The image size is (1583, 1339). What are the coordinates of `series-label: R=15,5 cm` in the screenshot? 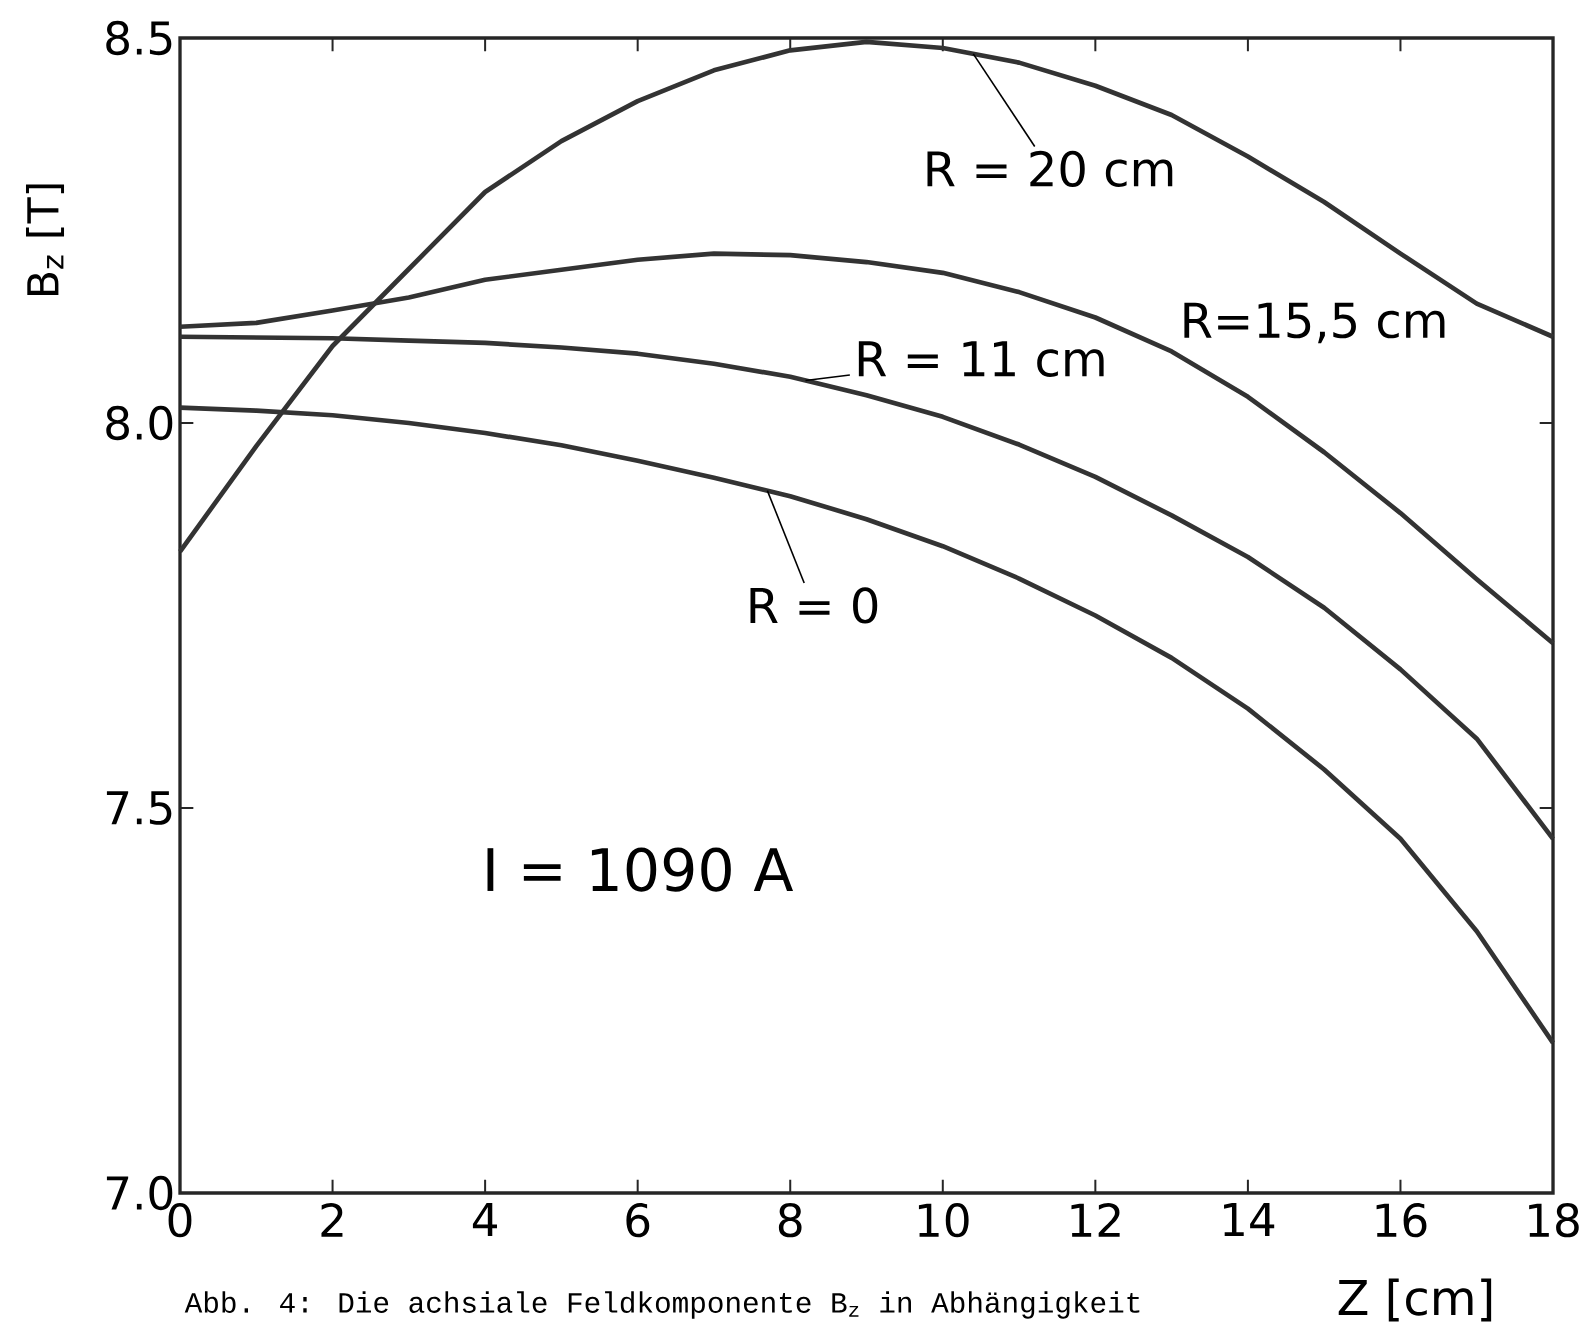 It's located at (1314, 323).